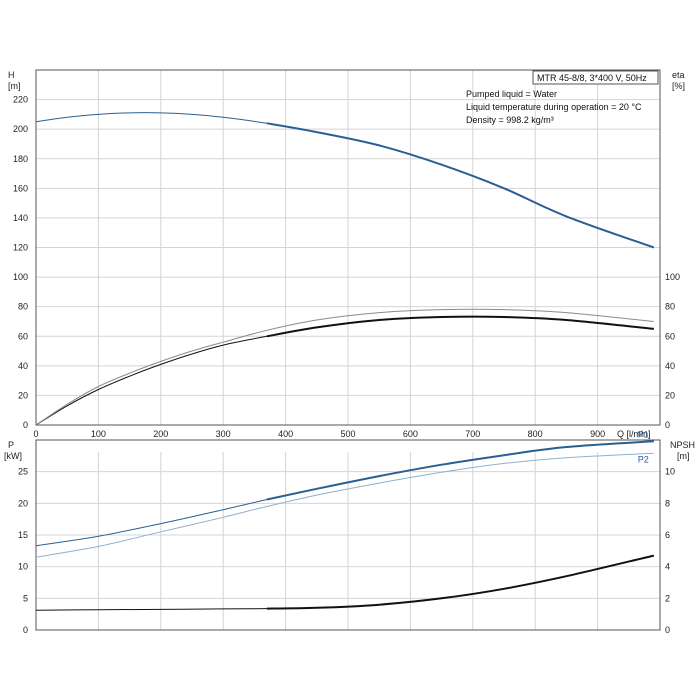 This screenshot has height=700, width=700. Describe the element at coordinates (634, 434) in the screenshot. I see `x-axis-title: Q [l/min]` at that location.